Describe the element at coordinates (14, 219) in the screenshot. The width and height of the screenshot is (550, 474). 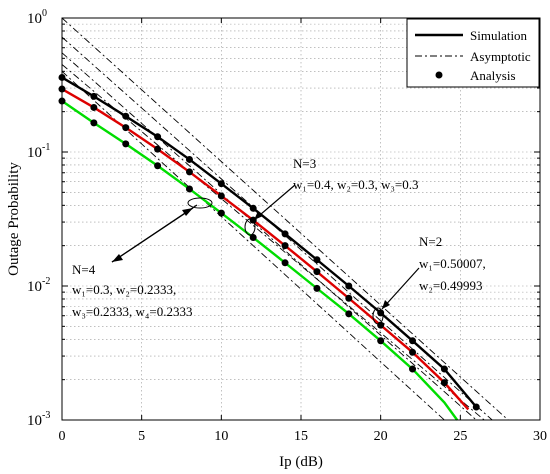
I see `y-axis-label: Outage Probability` at that location.